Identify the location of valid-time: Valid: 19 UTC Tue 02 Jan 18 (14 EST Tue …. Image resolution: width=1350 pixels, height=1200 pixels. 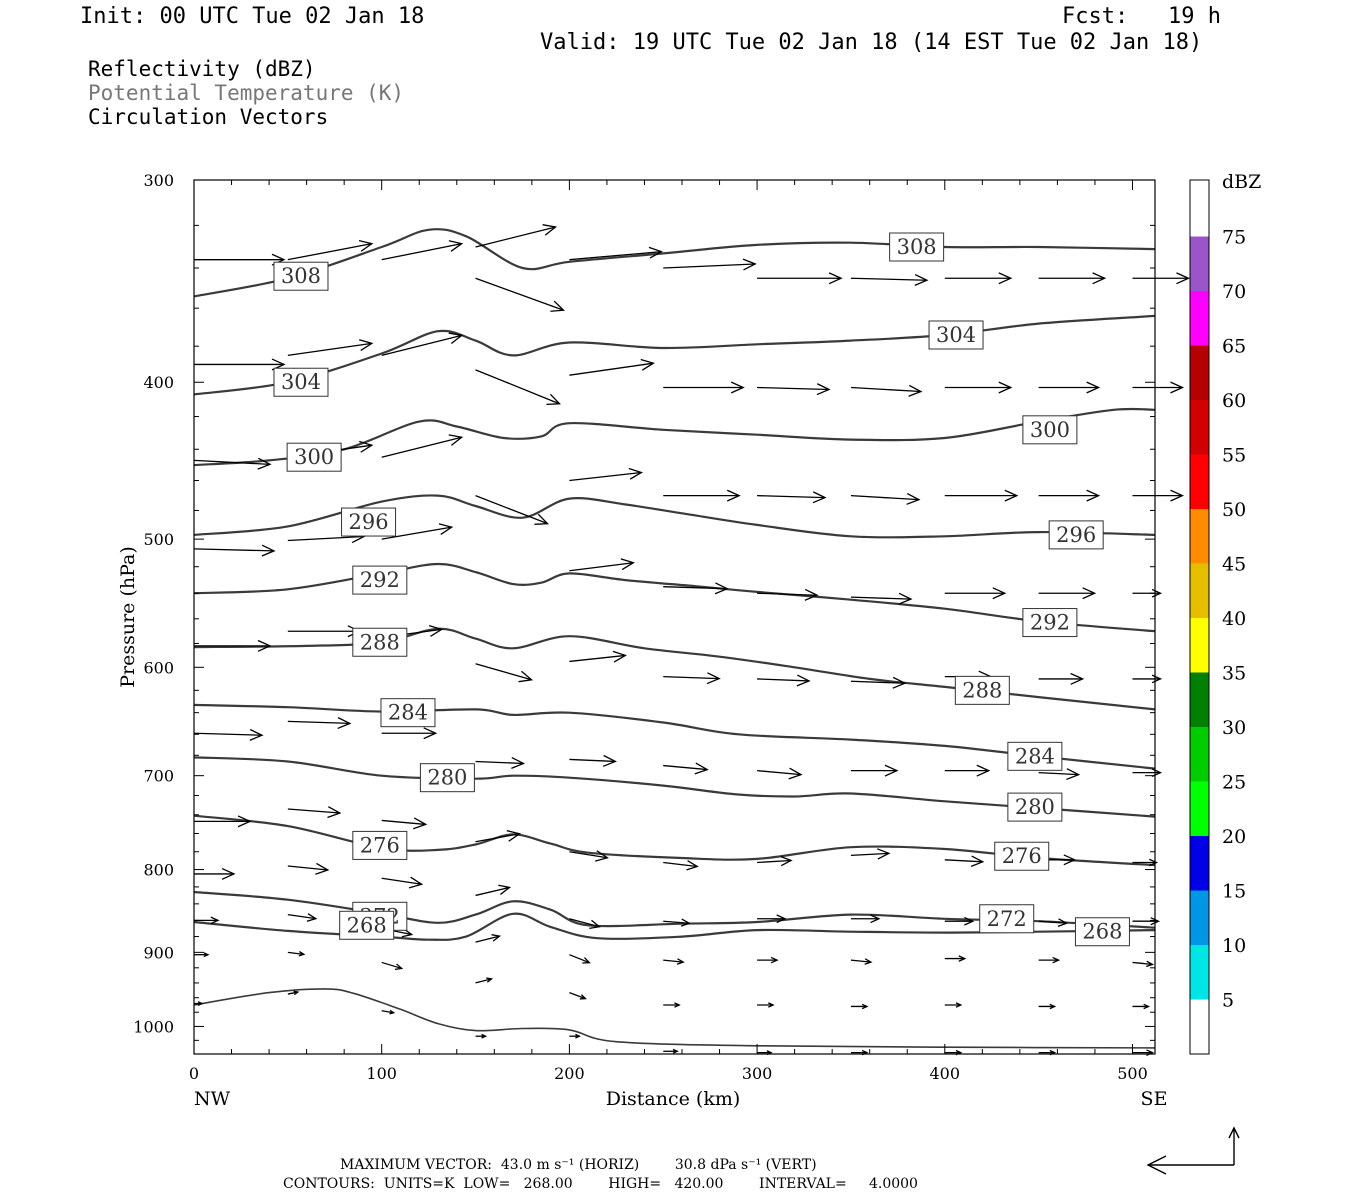
(871, 42).